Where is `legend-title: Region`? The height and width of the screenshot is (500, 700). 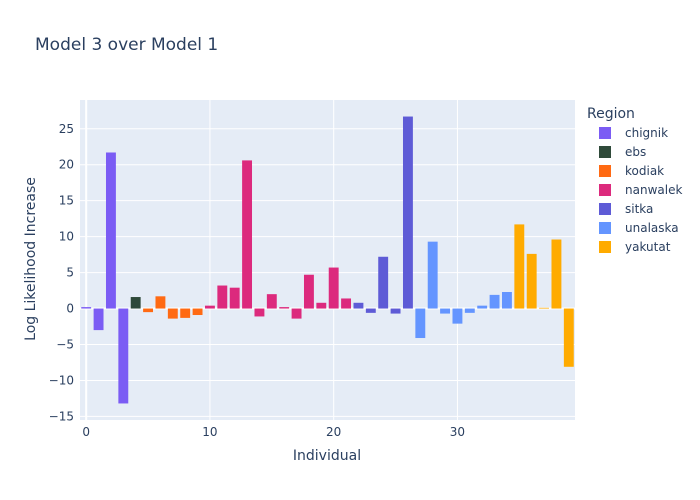 legend-title: Region is located at coordinates (611, 114).